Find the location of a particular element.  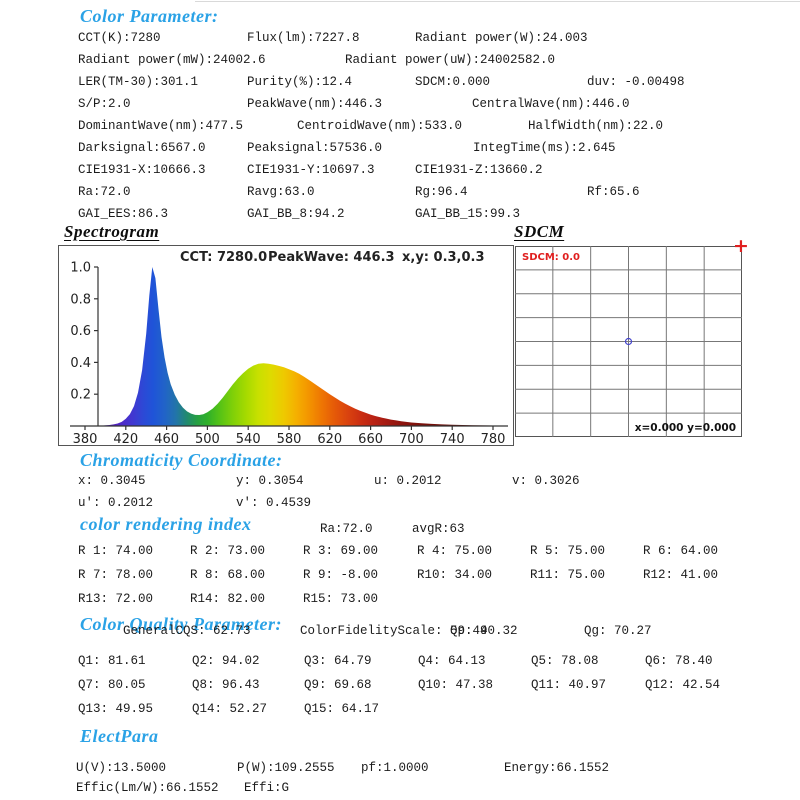

chart-annotation: x,y: 0.3,0.3 is located at coordinates (443, 257).